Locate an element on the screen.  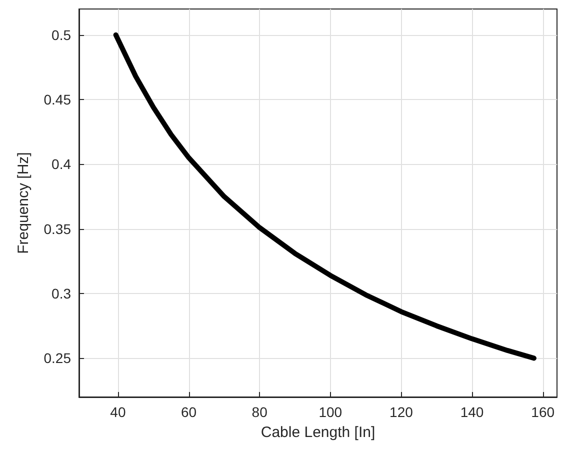
y-tick-label: 0.45 is located at coordinates (58, 100).